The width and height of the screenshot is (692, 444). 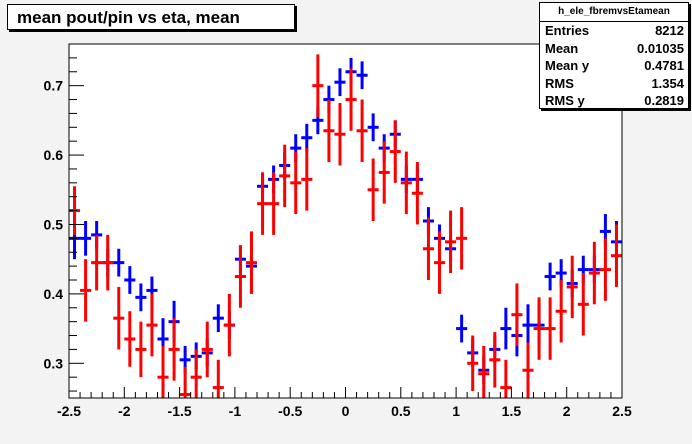 What do you see at coordinates (290, 411) in the screenshot?
I see `x-tick-label: -0.5` at bounding box center [290, 411].